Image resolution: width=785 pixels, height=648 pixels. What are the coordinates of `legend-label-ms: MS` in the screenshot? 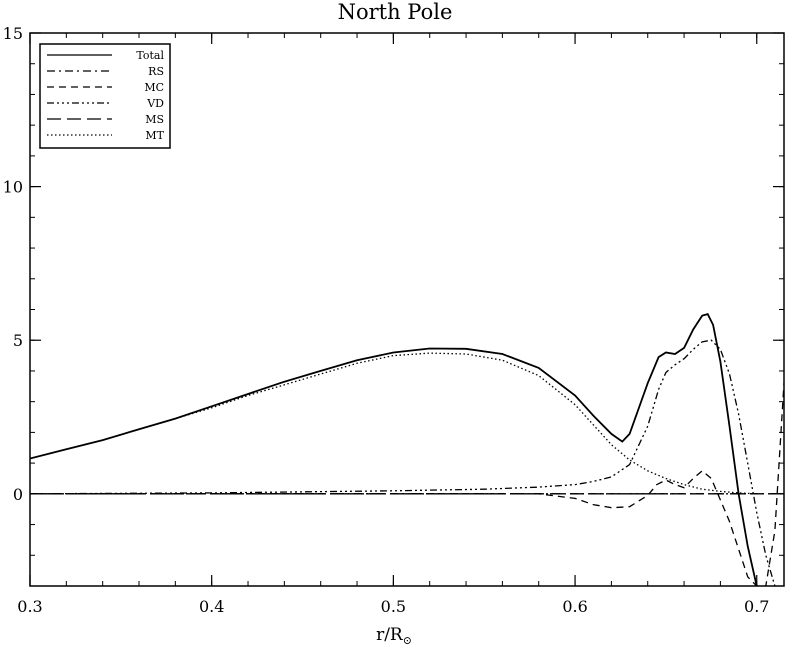 It's located at (154, 119).